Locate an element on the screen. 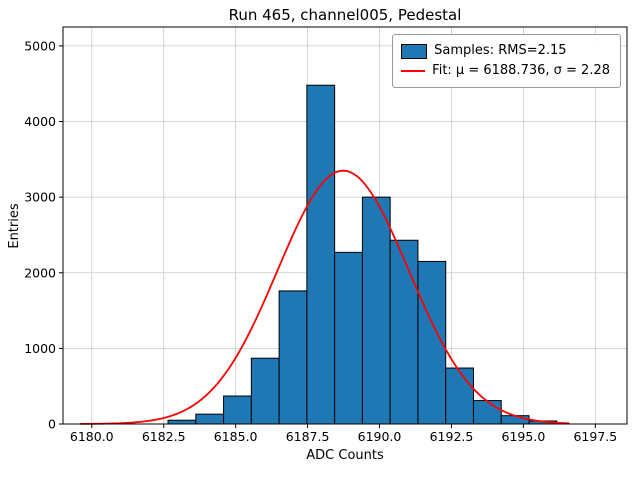 This screenshot has width=640, height=480. legend-label-fit: Fit: μ = 6188.736, σ = 2.28 is located at coordinates (521, 70).